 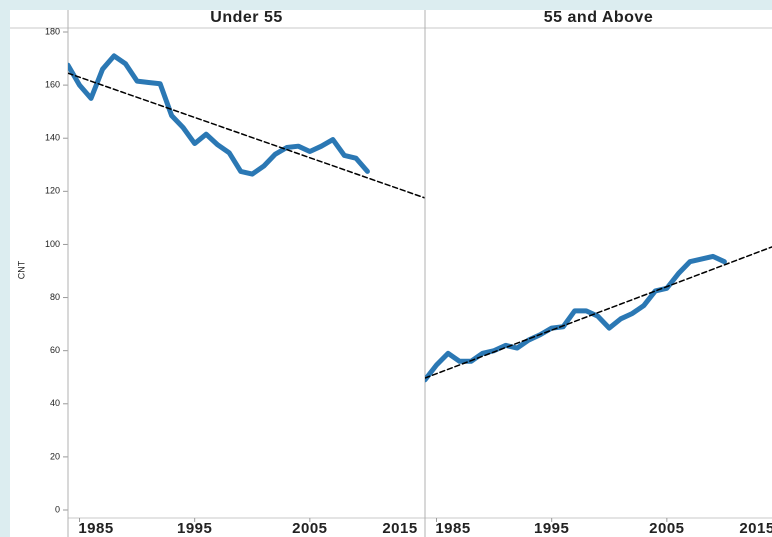 What do you see at coordinates (52, 84) in the screenshot?
I see `y-tick-label: 160` at bounding box center [52, 84].